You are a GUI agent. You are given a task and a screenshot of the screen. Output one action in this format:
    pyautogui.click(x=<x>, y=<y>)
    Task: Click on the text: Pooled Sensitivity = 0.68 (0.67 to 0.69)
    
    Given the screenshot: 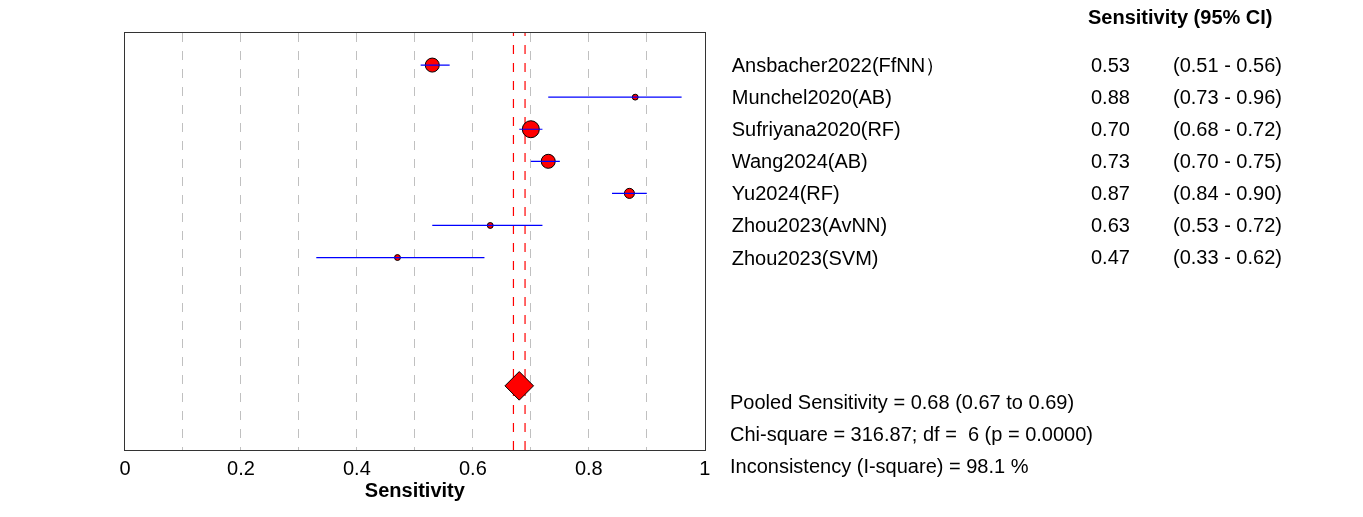 What is the action you would take?
    pyautogui.click(x=902, y=402)
    